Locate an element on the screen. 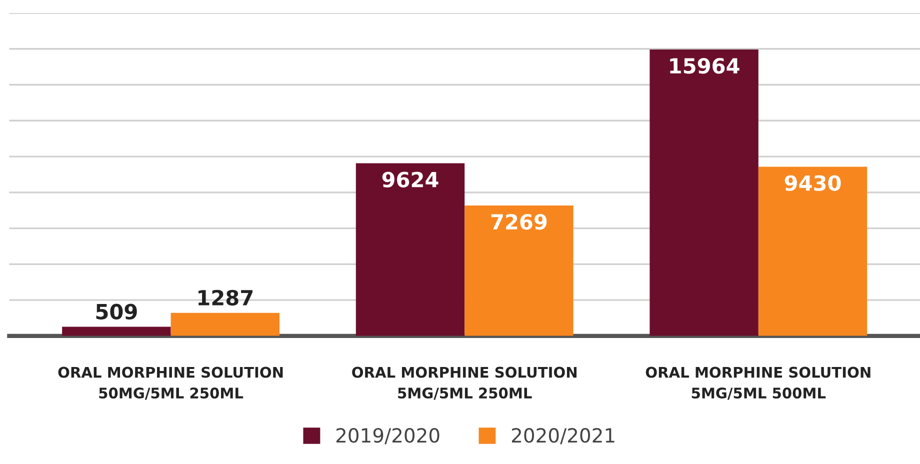 The image size is (920, 464). legend-label: 2020/2021 is located at coordinates (563, 436).